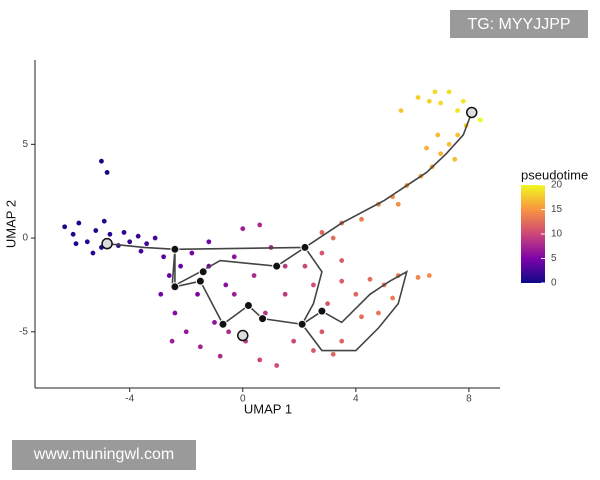  I want to click on x-tick-label: -4, so click(129, 399).